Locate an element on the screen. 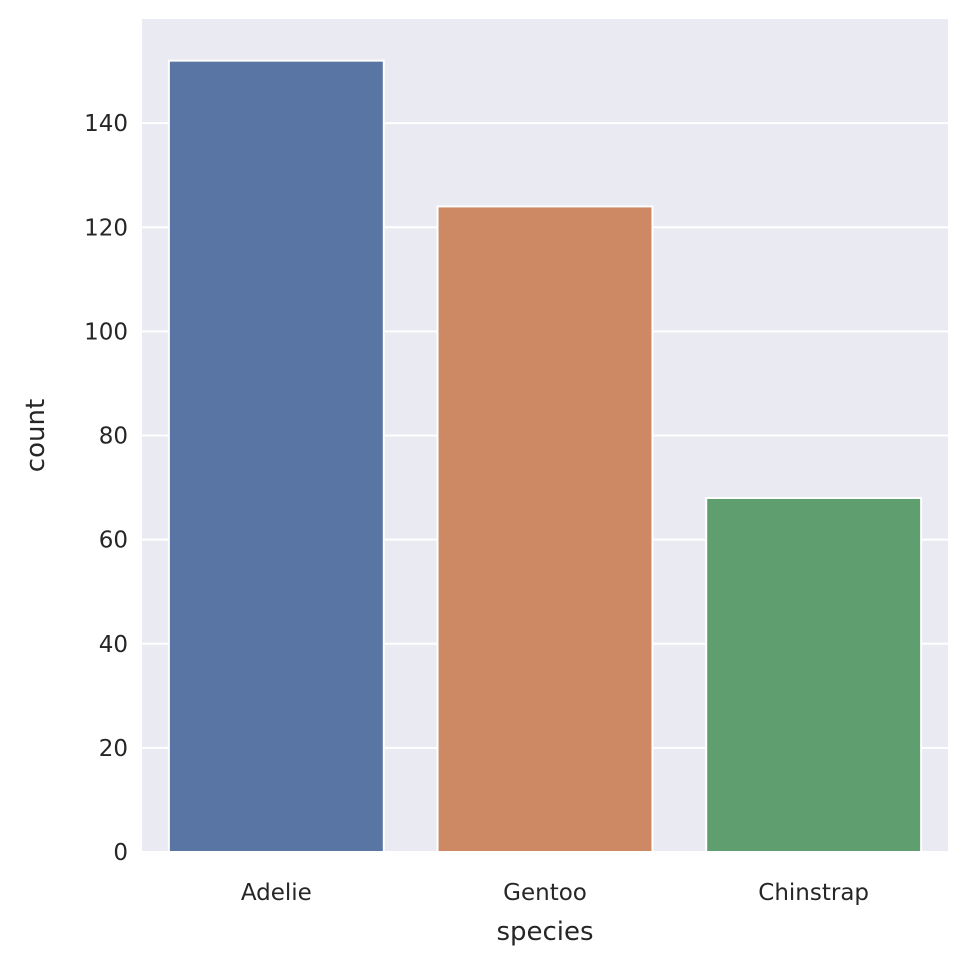 The width and height of the screenshot is (969, 969). y-tick-label: 20 is located at coordinates (113, 749).